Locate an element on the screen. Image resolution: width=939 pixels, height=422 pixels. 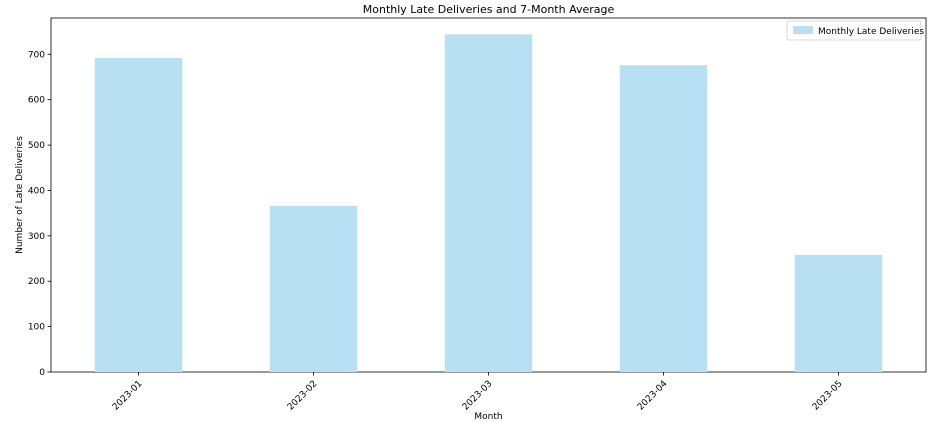
x-axis: 2023-01 2023-02 2023-03 2023-04 2023-05 is located at coordinates (478, 392).